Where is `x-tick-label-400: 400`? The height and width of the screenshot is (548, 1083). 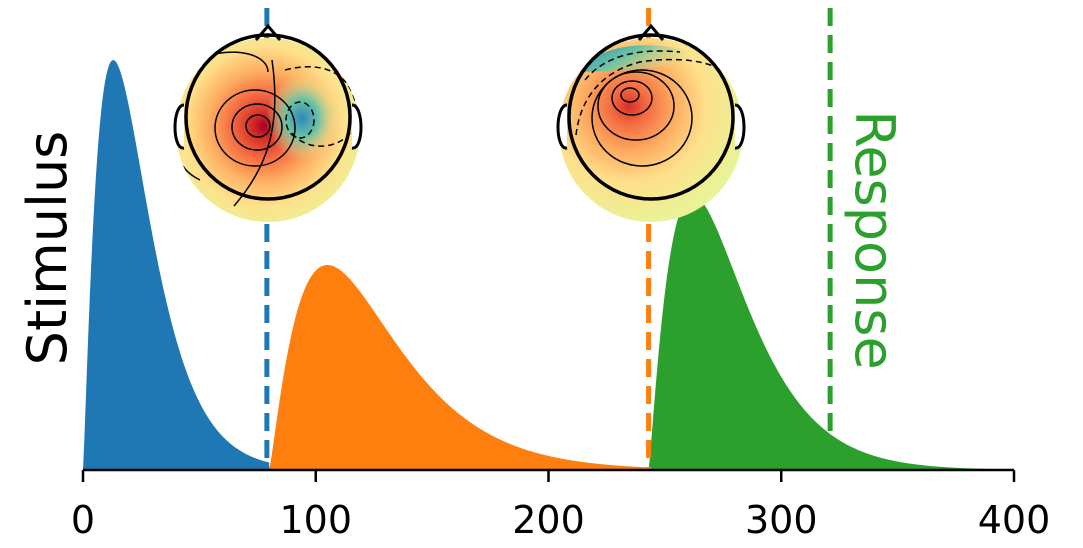
x-tick-label-400: 400 is located at coordinates (1014, 520).